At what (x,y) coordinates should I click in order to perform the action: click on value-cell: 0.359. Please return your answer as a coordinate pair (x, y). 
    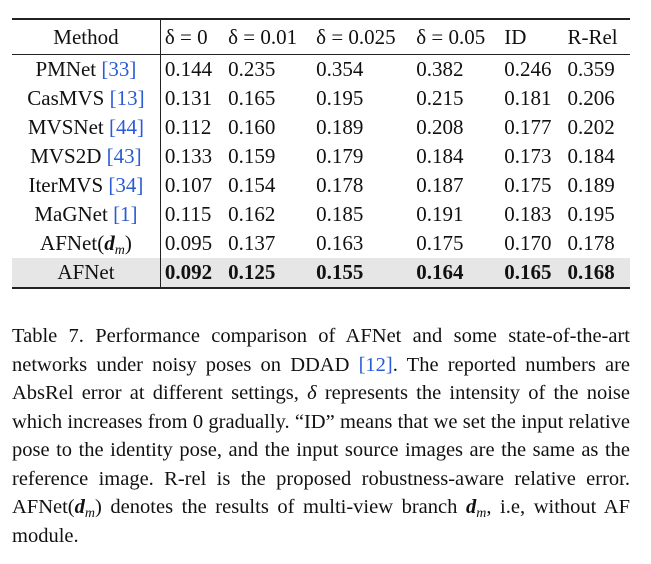
    Looking at the image, I should click on (591, 69).